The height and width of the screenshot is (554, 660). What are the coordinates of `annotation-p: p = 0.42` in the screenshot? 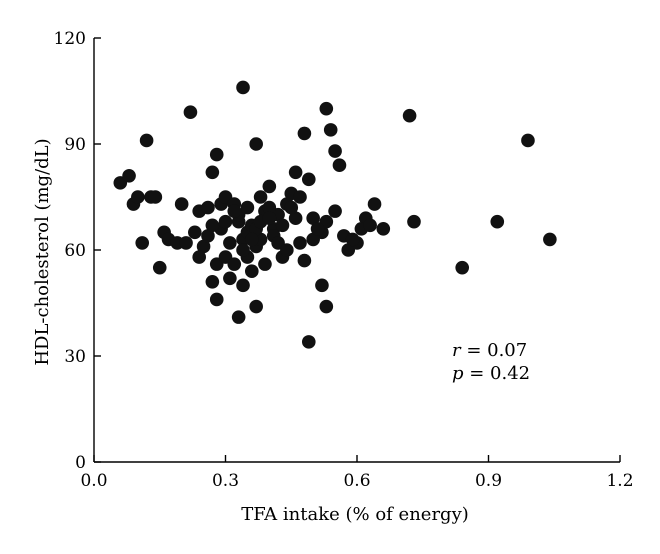 It's located at (491, 373).